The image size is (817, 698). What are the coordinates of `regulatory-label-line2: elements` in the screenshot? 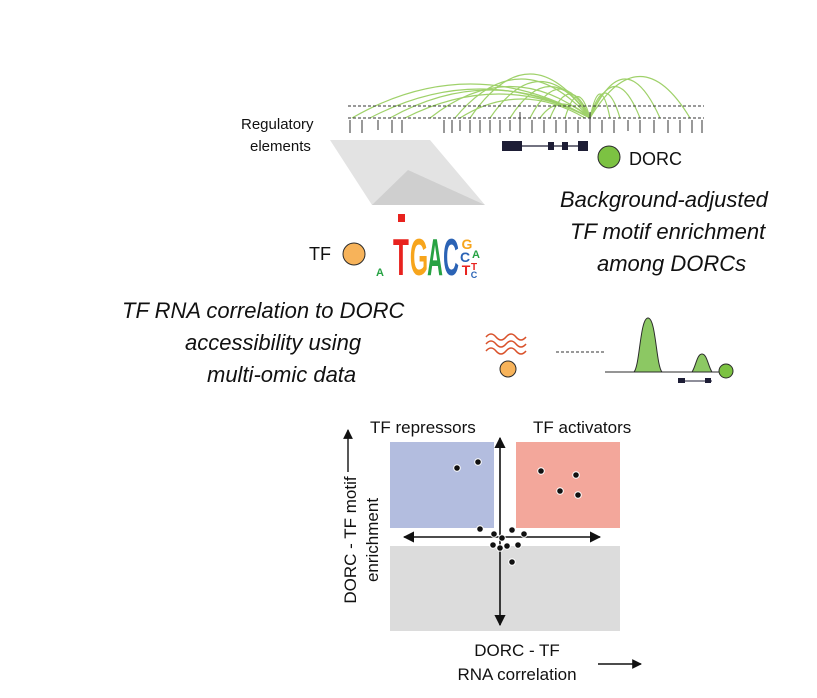 It's located at (280, 146).